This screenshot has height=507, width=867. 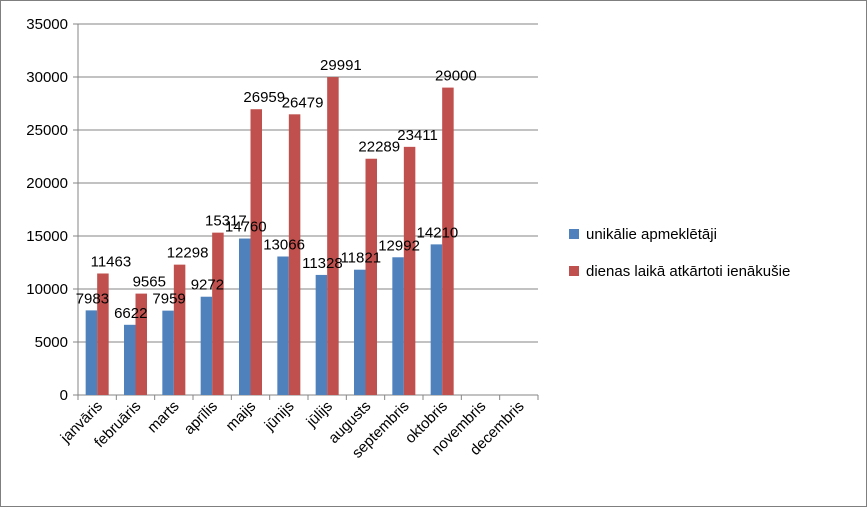 What do you see at coordinates (168, 299) in the screenshot?
I see `data-label: 7959` at bounding box center [168, 299].